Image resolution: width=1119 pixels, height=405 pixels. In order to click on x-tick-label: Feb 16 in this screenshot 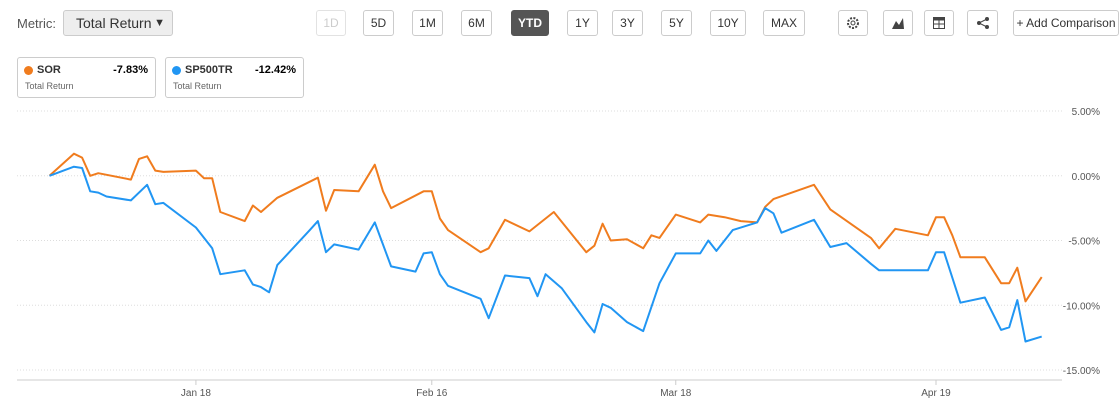, I will do `click(432, 393)`.